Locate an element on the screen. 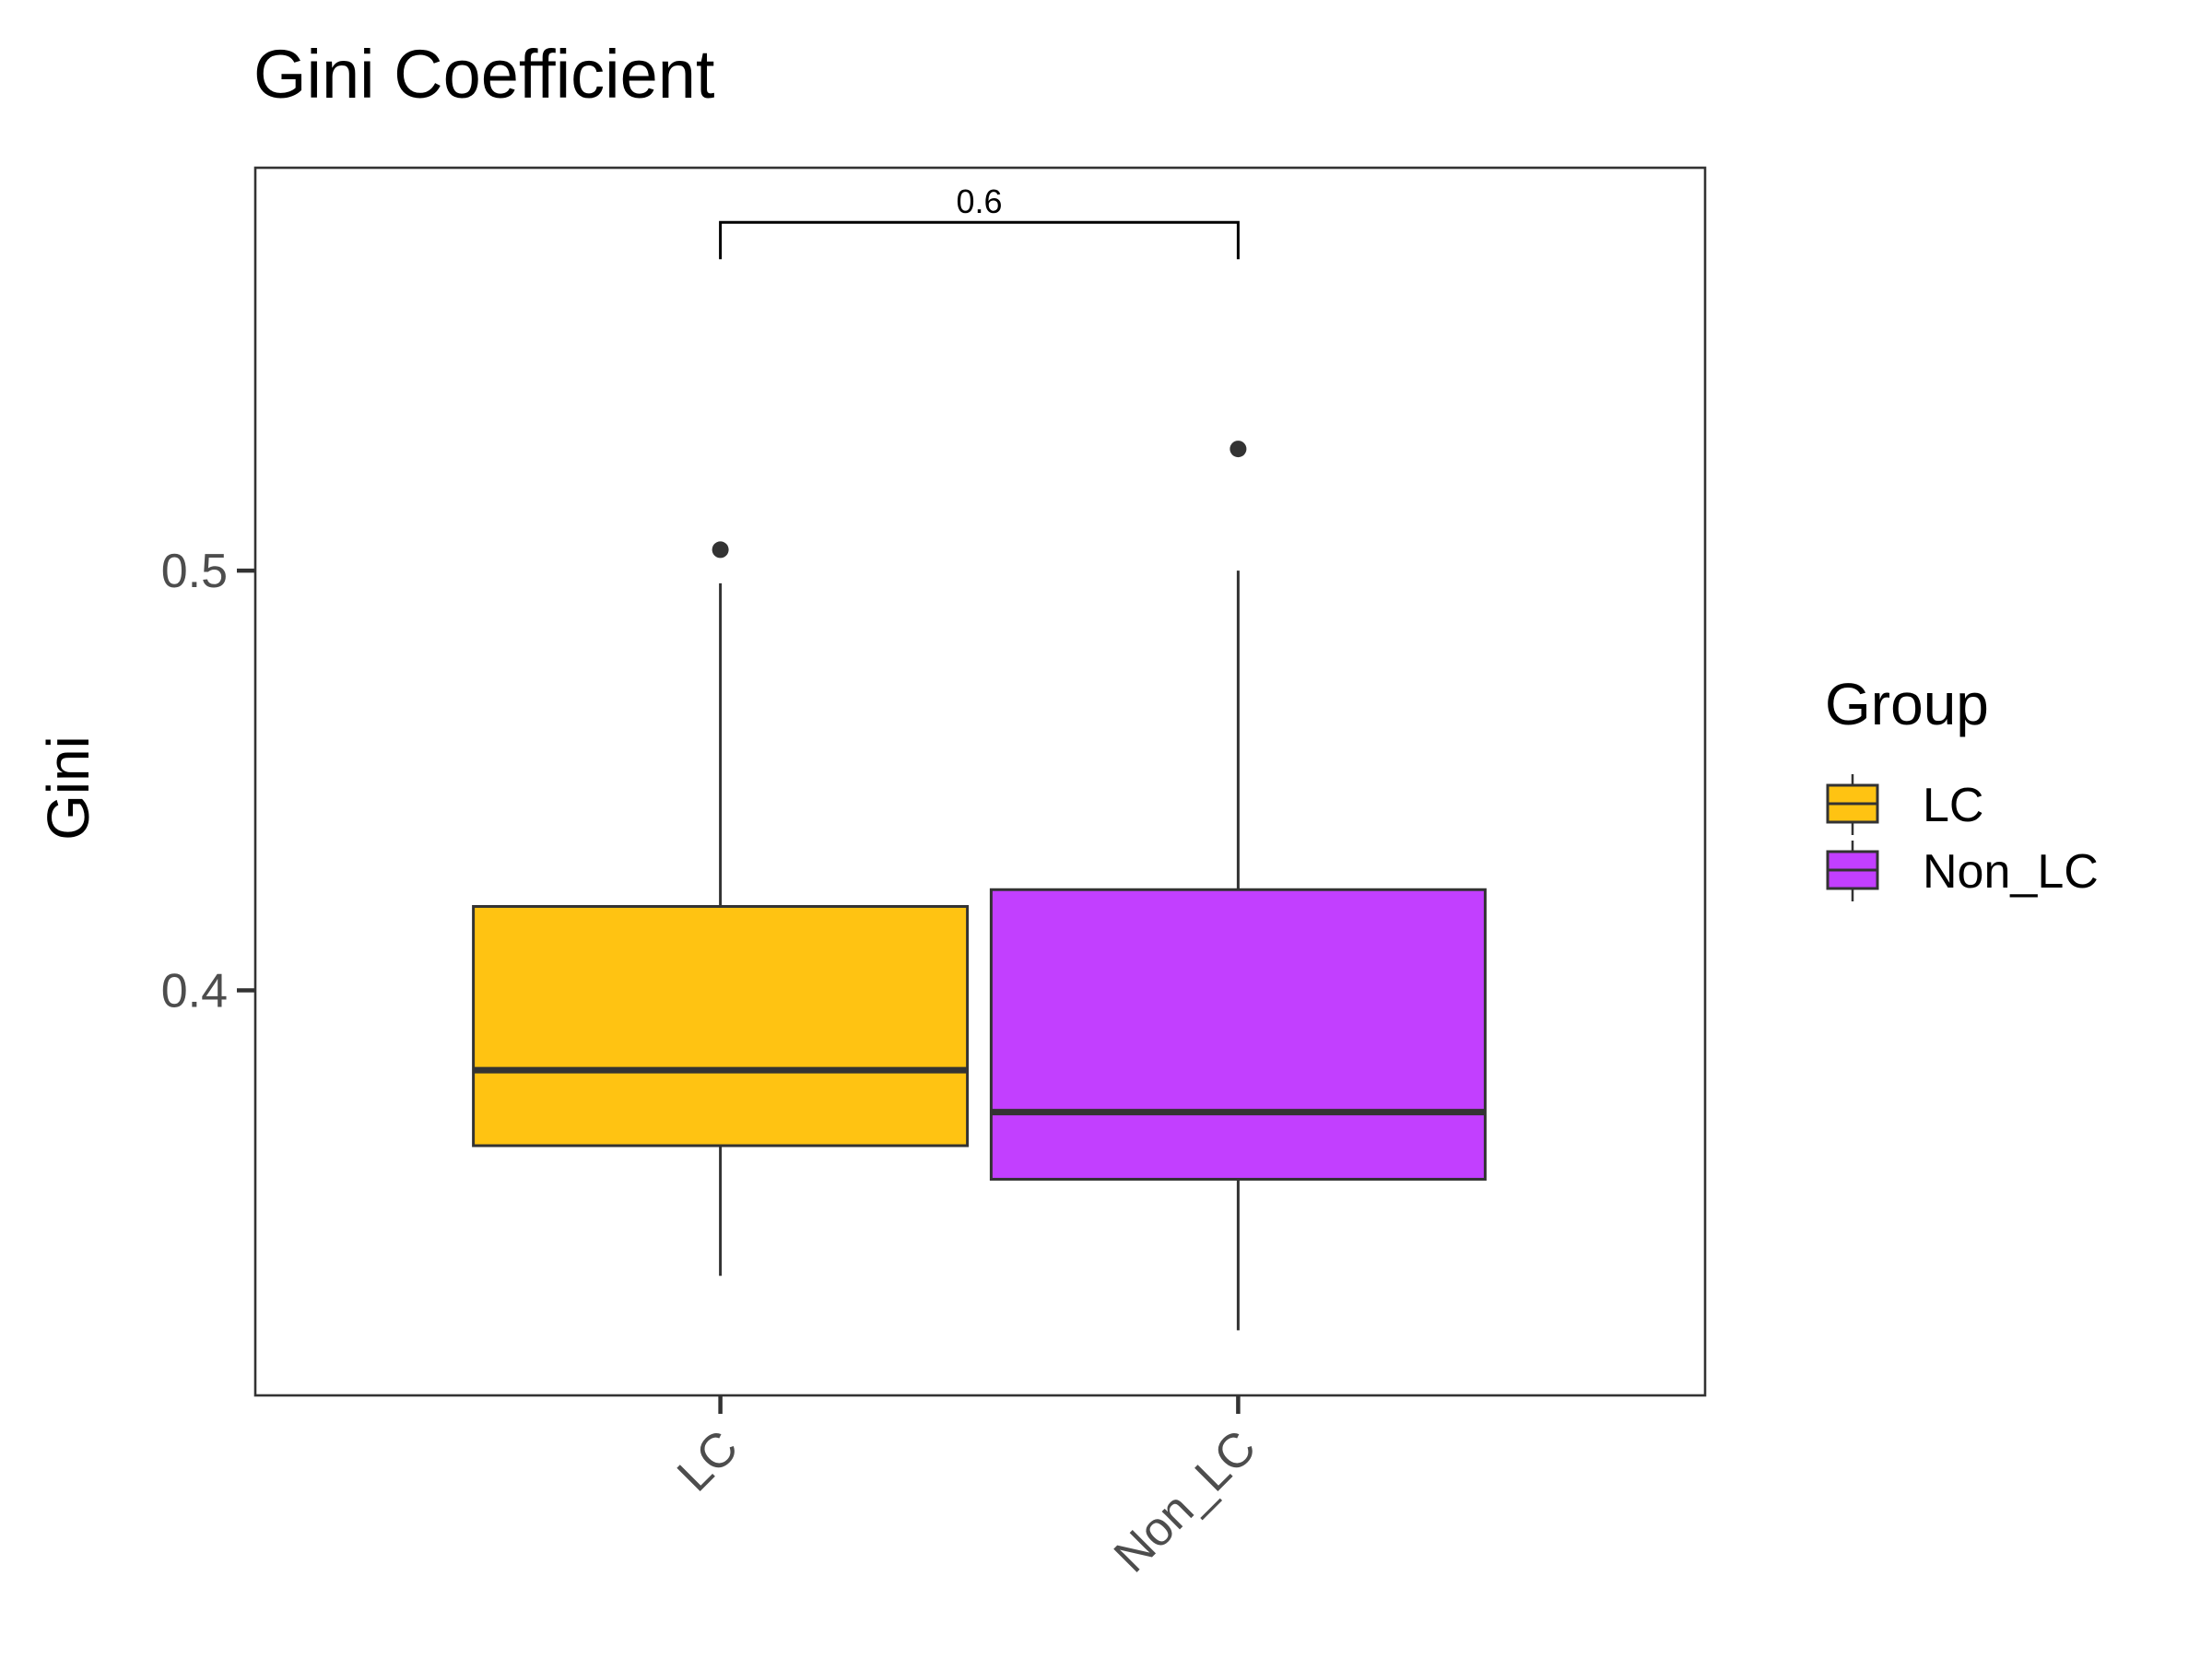 This screenshot has height=1659, width=2212. significance-bracket is located at coordinates (979, 240).